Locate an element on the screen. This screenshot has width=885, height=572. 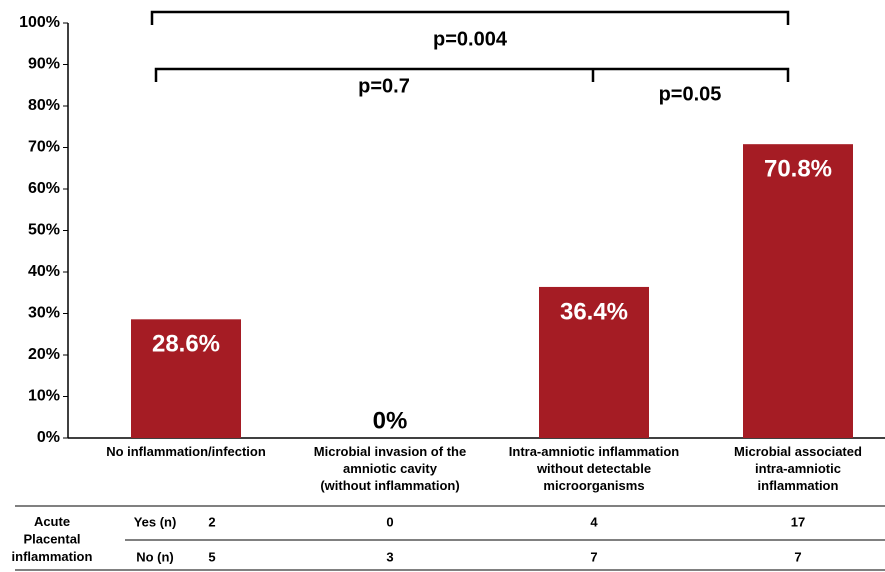
y-tick-label: 40% is located at coordinates (44, 271).